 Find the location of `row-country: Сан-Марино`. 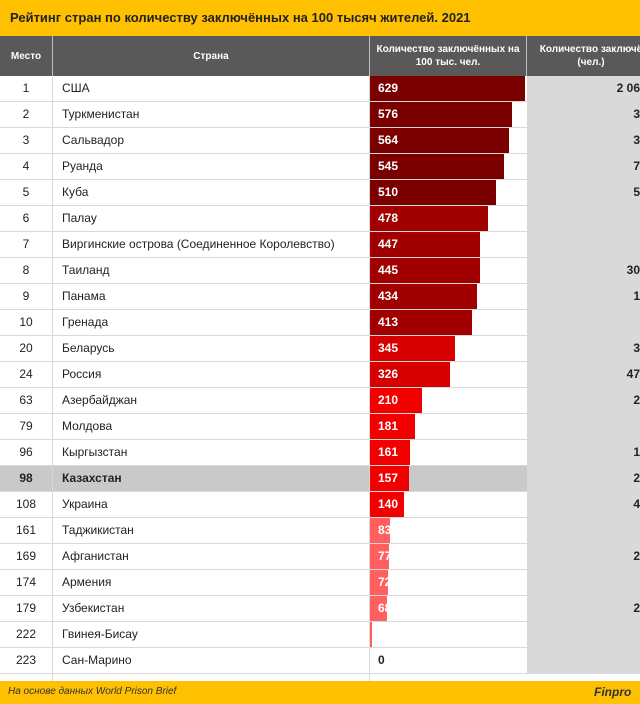

row-country: Сан-Марино is located at coordinates (97, 660).